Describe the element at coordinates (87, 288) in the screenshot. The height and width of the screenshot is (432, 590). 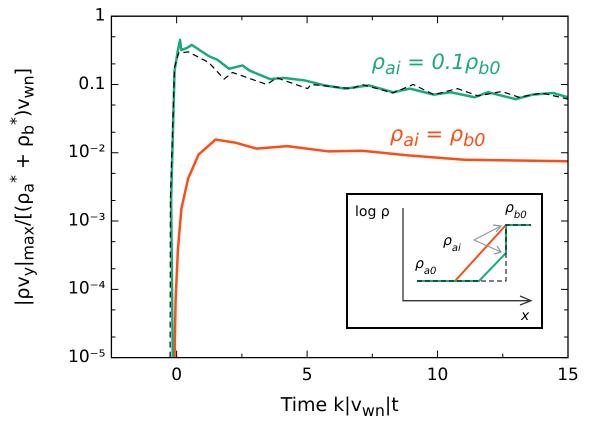
I see `y-tick-label: 10⁻⁴` at that location.